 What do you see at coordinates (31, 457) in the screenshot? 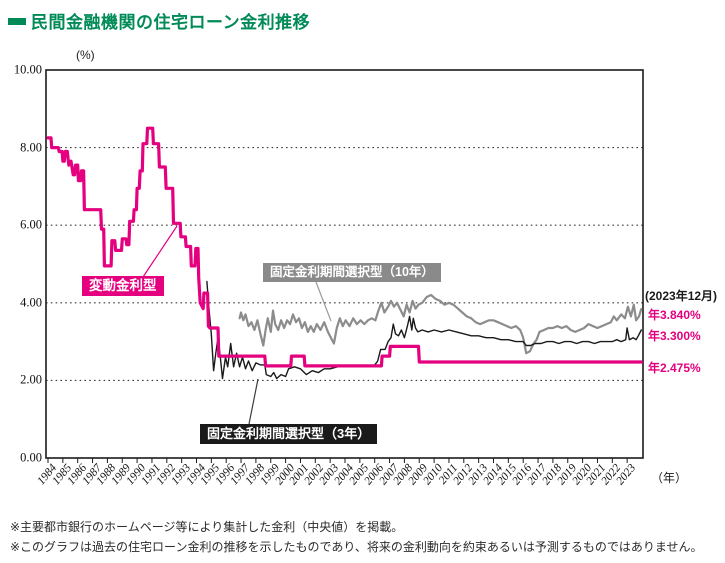
I see `y-axis-tick-label: 0.00` at bounding box center [31, 457].